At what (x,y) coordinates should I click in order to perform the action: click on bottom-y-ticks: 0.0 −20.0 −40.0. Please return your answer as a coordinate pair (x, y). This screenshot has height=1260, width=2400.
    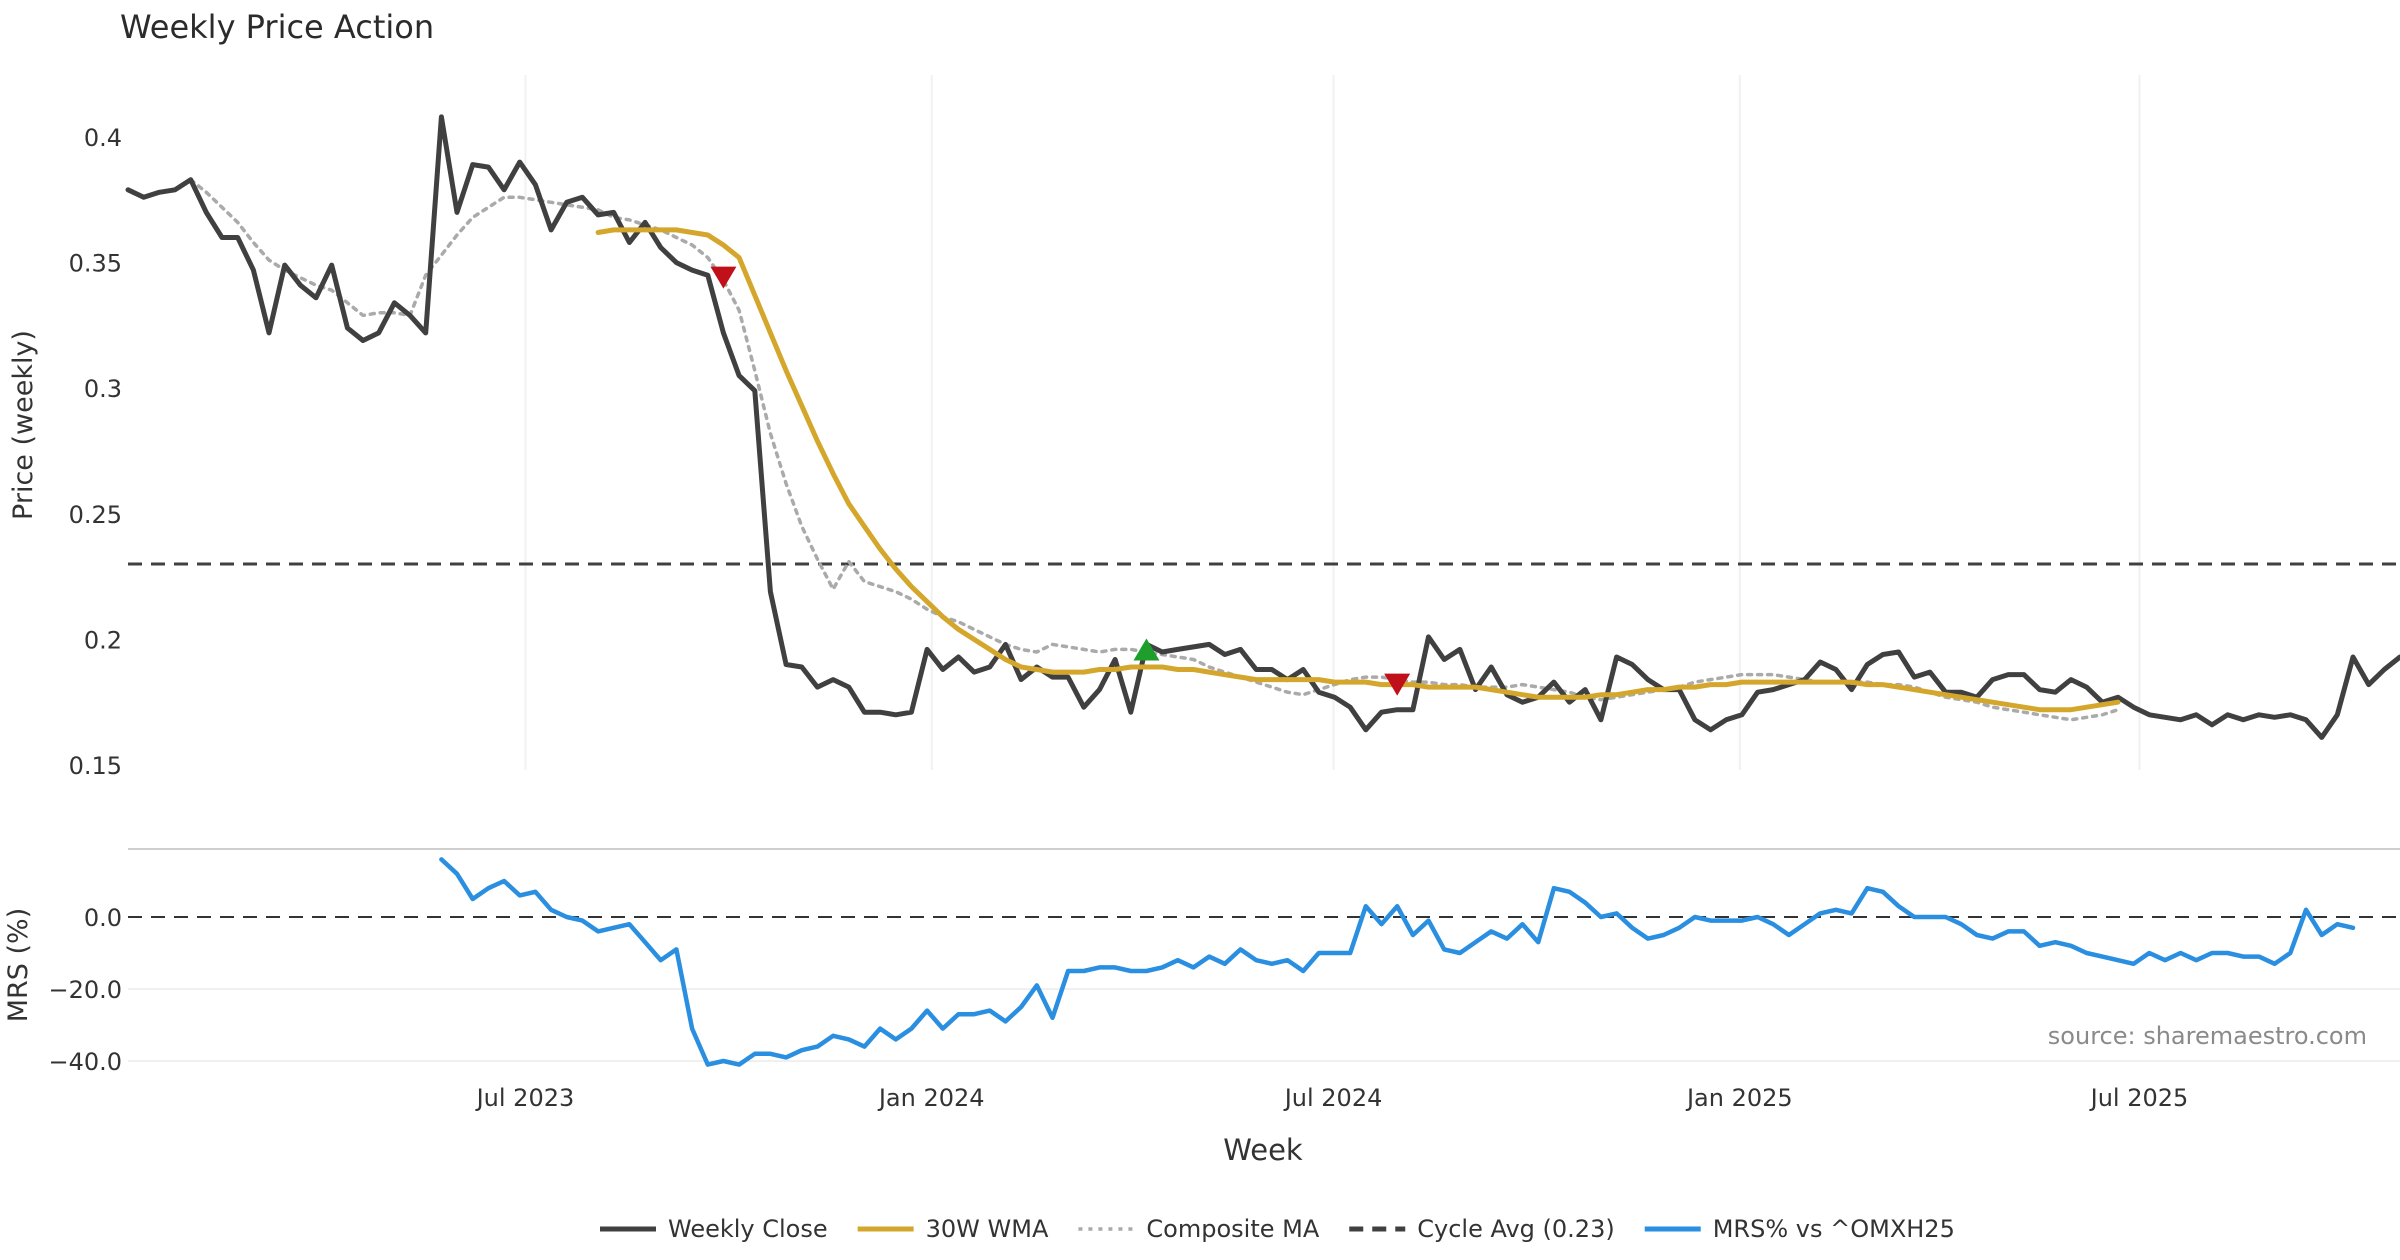
    Looking at the image, I should click on (85, 990).